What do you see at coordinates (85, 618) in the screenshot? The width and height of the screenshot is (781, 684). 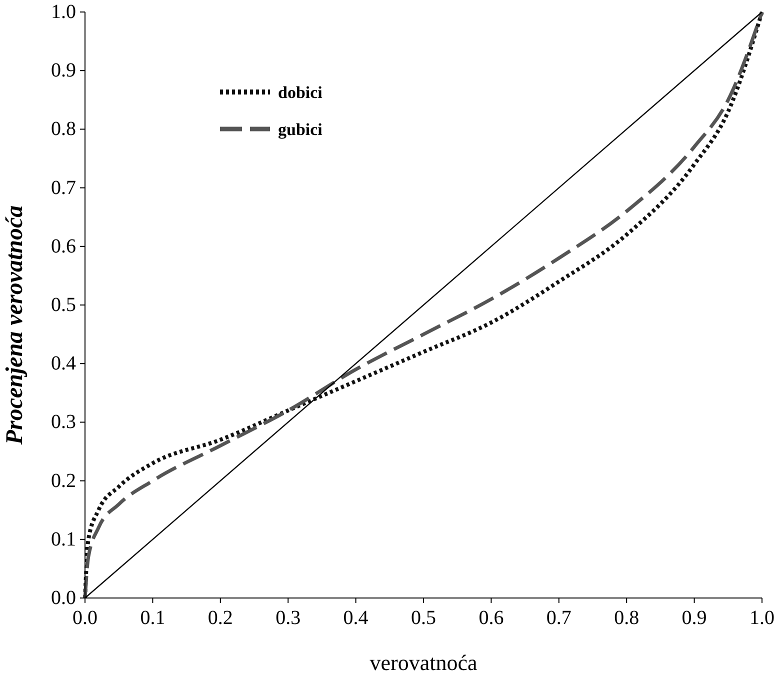 I see `x-tick-label: 0.0` at bounding box center [85, 618].